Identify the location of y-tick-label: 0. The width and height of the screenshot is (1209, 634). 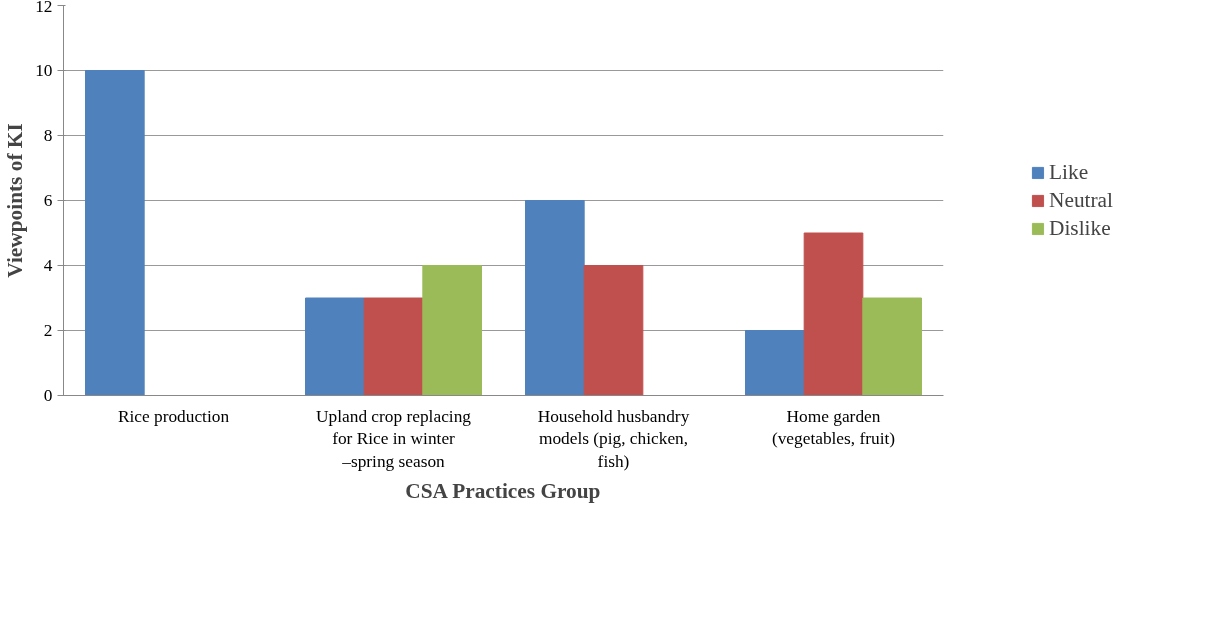
(48, 395).